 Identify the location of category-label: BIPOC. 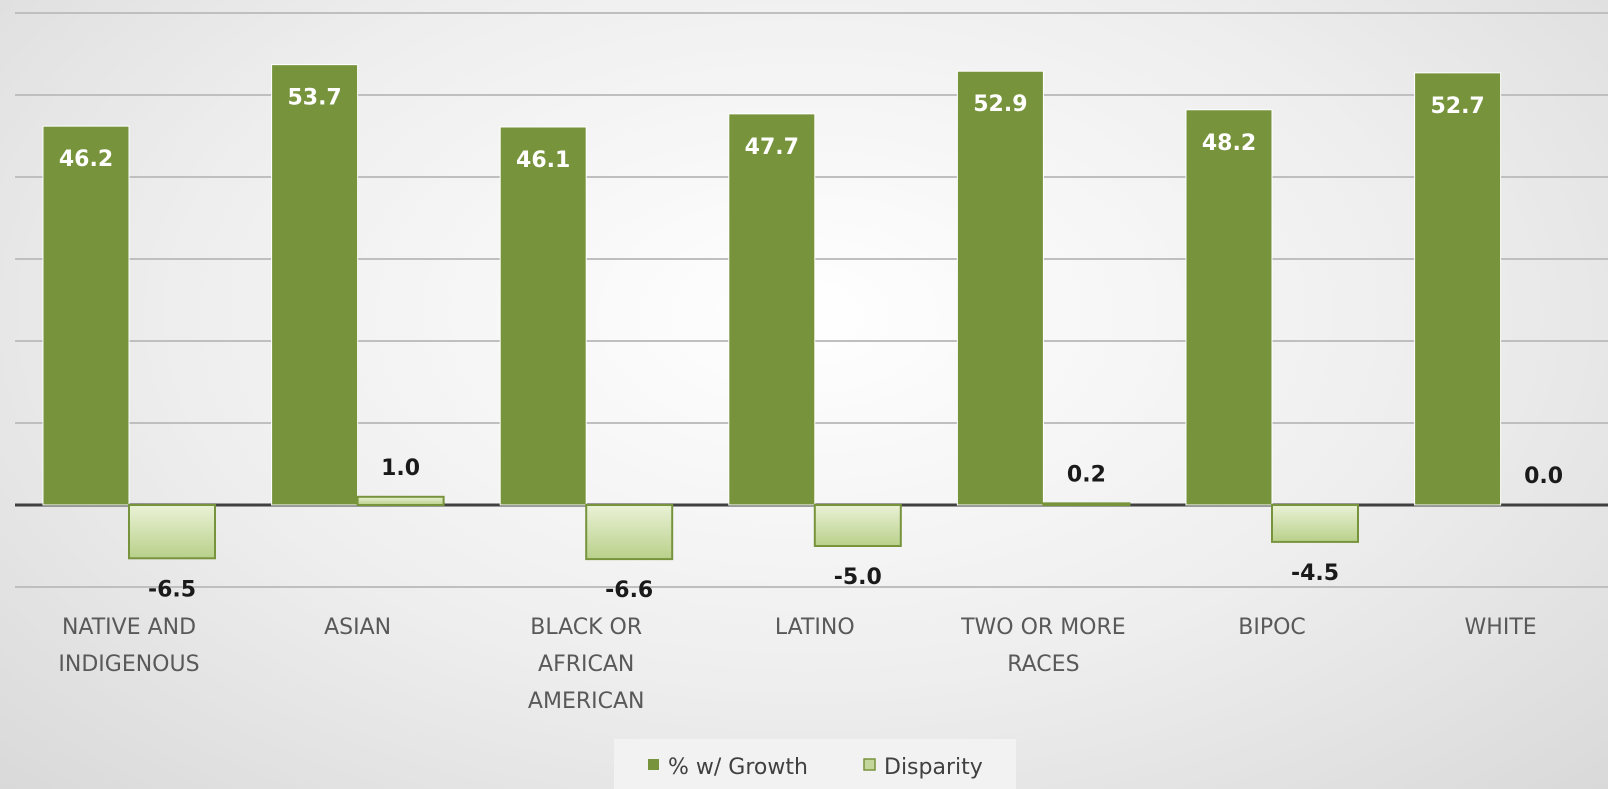
(1272, 627).